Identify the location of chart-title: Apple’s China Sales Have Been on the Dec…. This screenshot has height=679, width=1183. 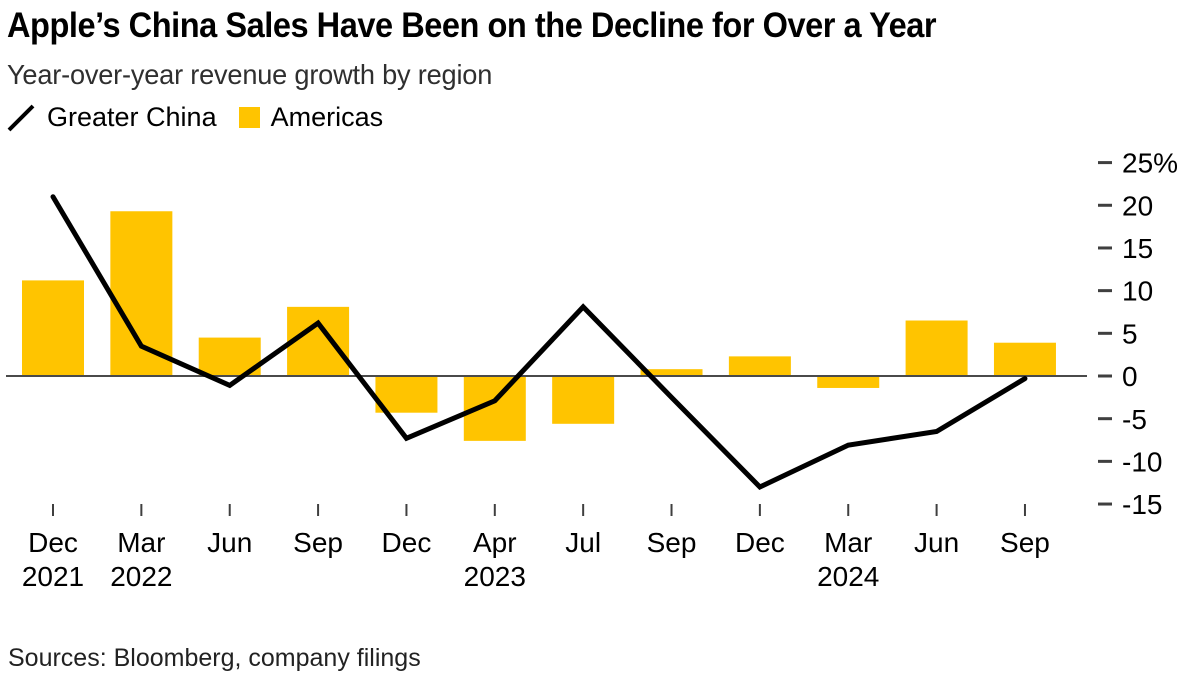
(472, 25).